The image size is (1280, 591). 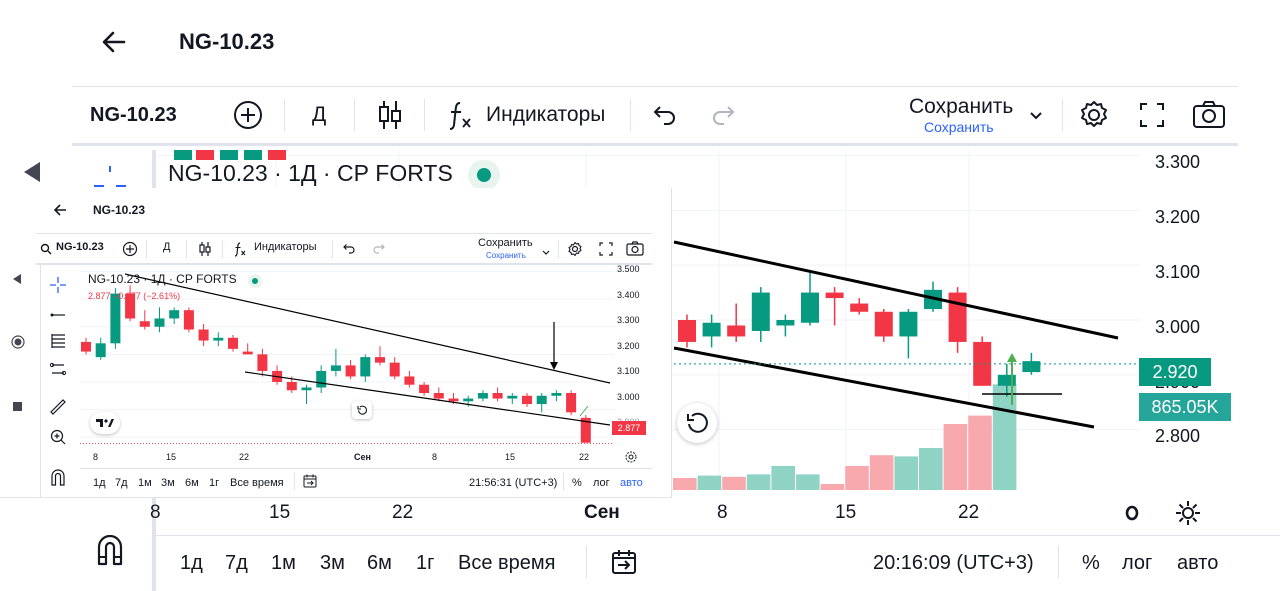 What do you see at coordinates (1152, 115) in the screenshot?
I see `fullscreen-button` at bounding box center [1152, 115].